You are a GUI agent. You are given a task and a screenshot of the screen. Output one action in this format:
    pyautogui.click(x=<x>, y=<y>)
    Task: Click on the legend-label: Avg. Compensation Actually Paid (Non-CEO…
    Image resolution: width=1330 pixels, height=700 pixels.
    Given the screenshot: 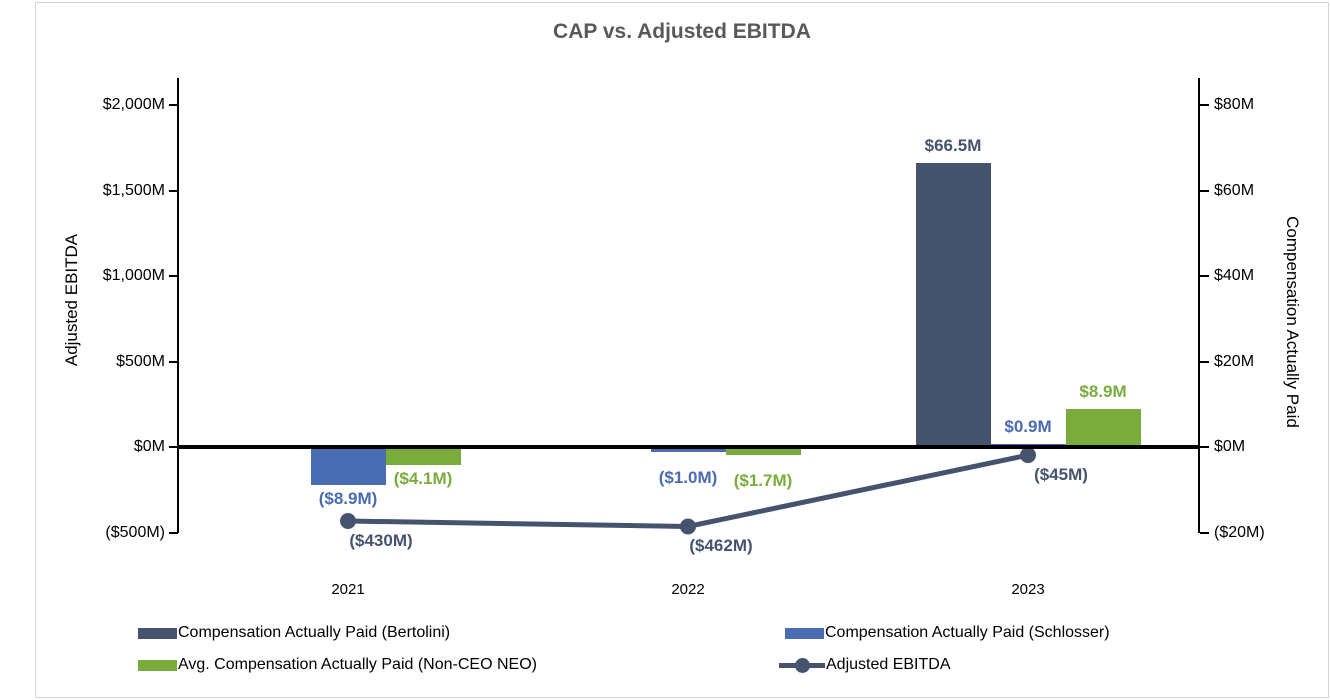 What is the action you would take?
    pyautogui.click(x=357, y=664)
    